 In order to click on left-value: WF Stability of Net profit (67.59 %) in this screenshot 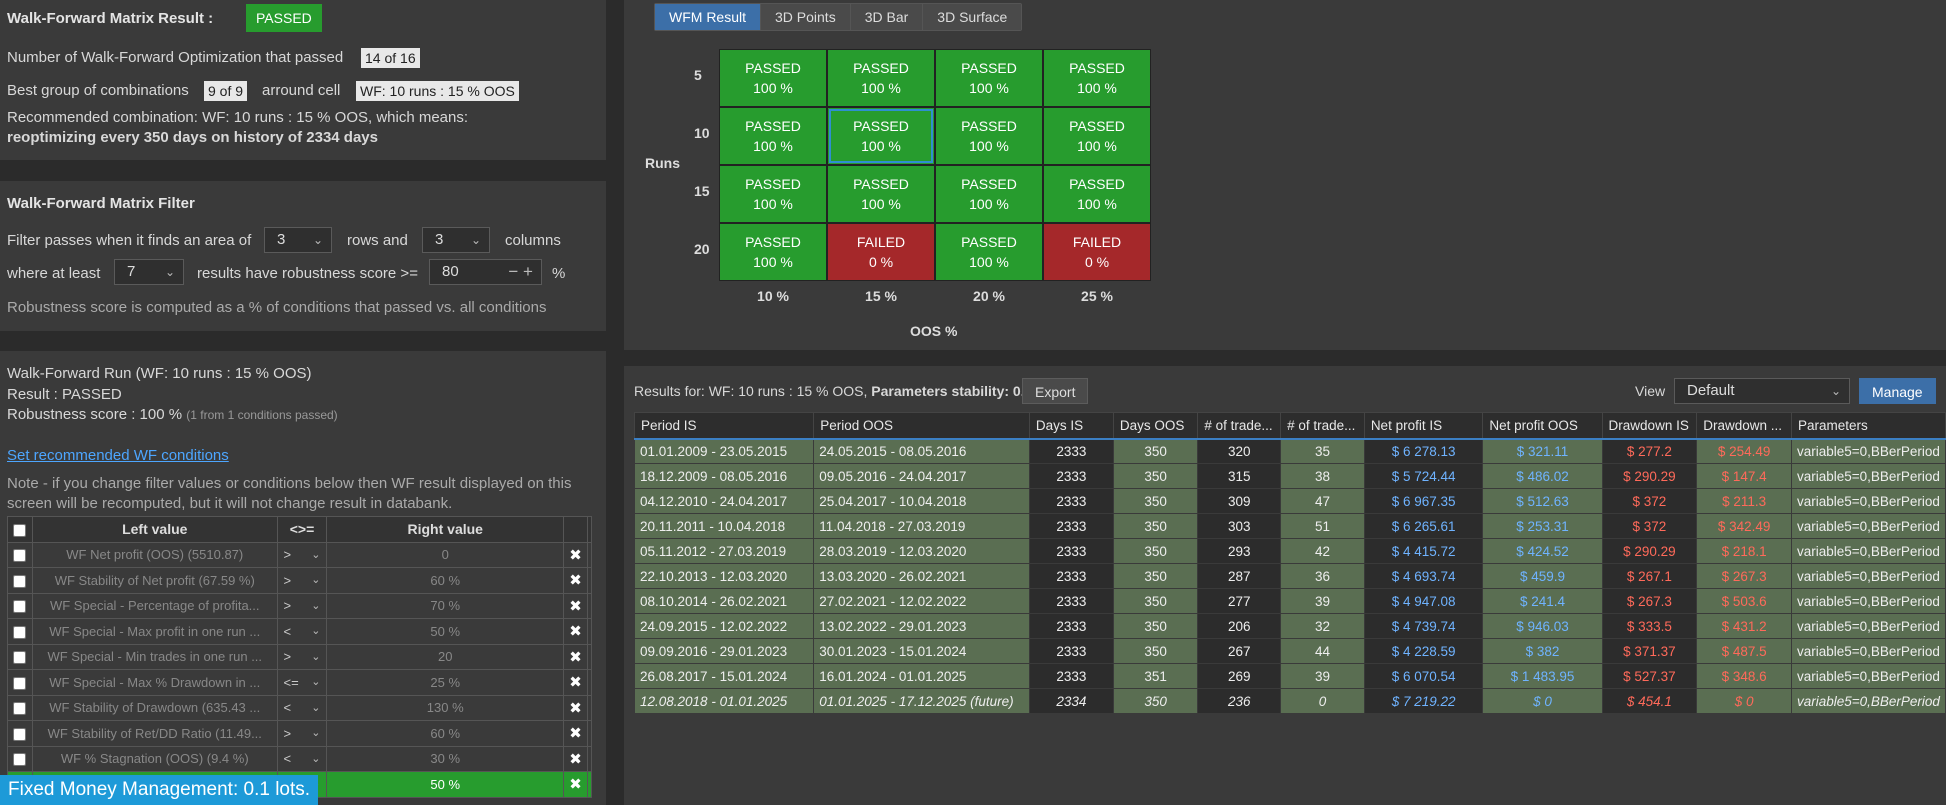, I will do `click(154, 580)`.